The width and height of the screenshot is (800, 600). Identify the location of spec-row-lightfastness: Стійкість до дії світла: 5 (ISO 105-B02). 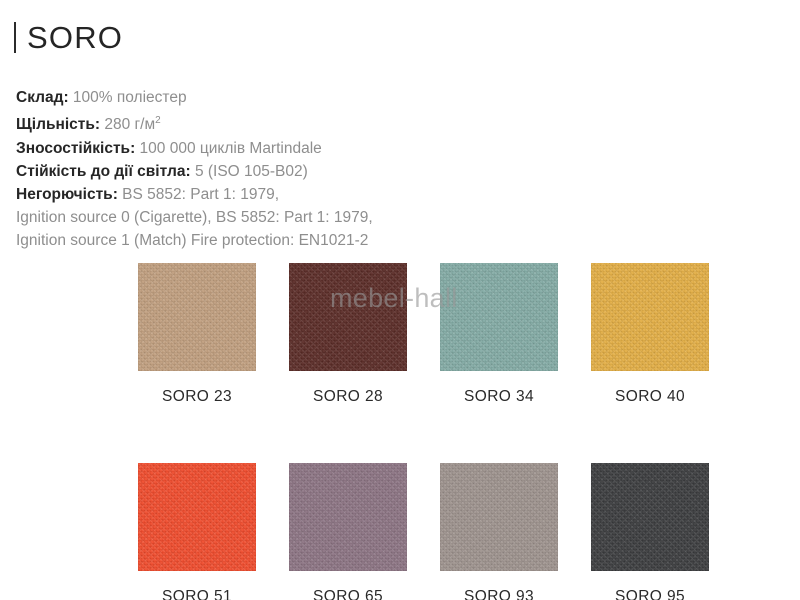
(286, 171).